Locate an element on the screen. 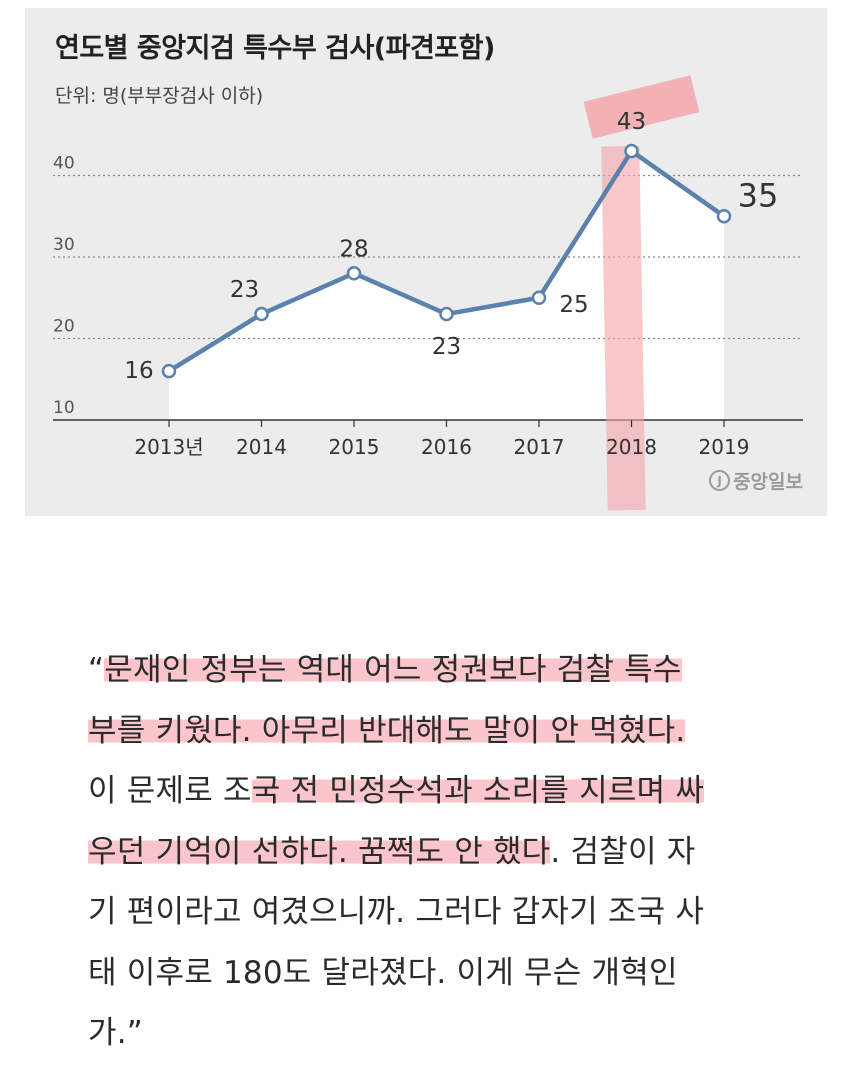  x-tick-label: 2019 is located at coordinates (724, 447).